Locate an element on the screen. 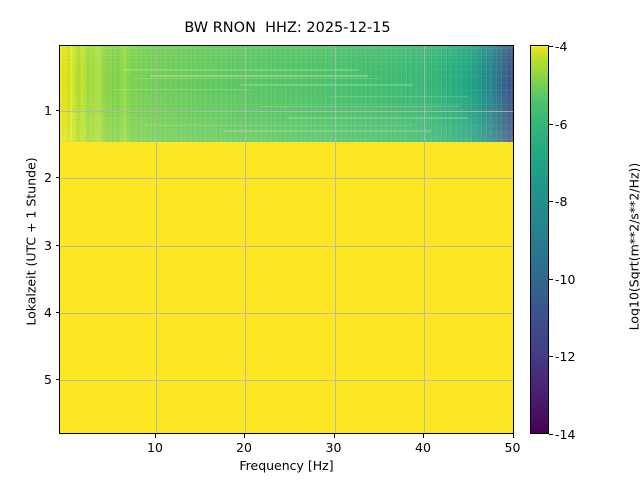 The width and height of the screenshot is (640, 480). colorbar-tick-label-1: -6 is located at coordinates (561, 124).